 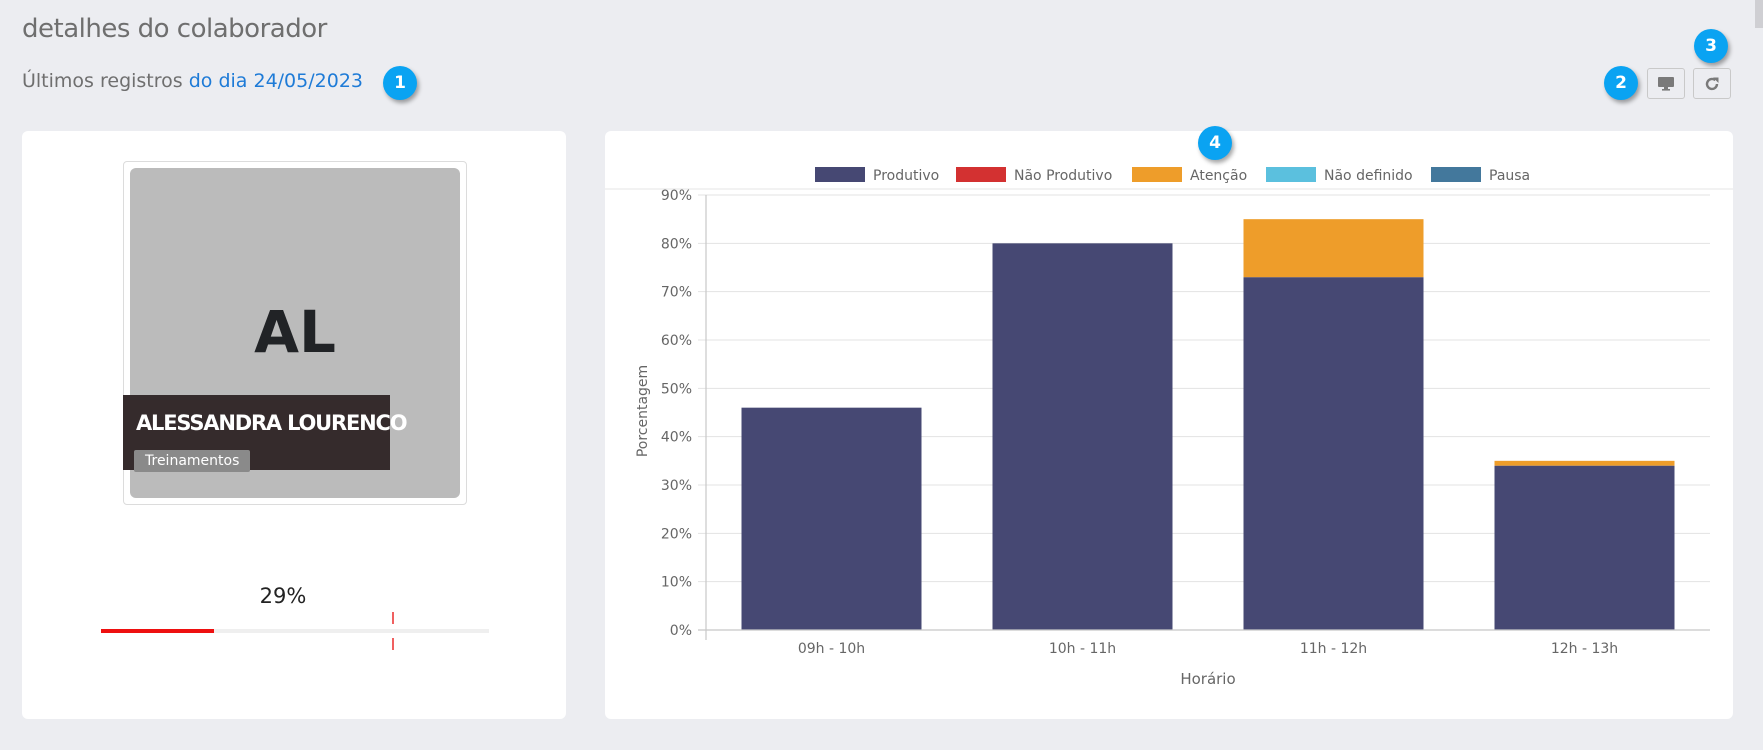 What do you see at coordinates (681, 631) in the screenshot?
I see `y-tick-label: 0%` at bounding box center [681, 631].